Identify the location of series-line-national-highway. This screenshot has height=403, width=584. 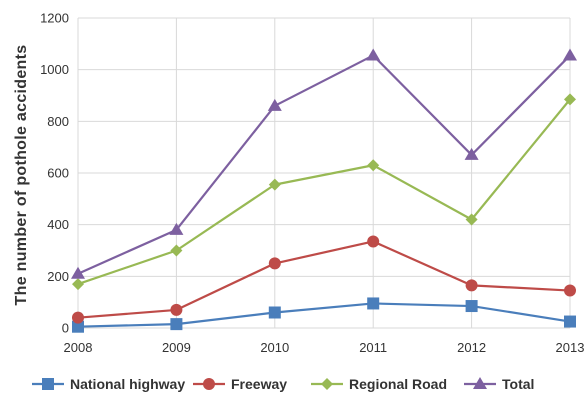
(324, 315).